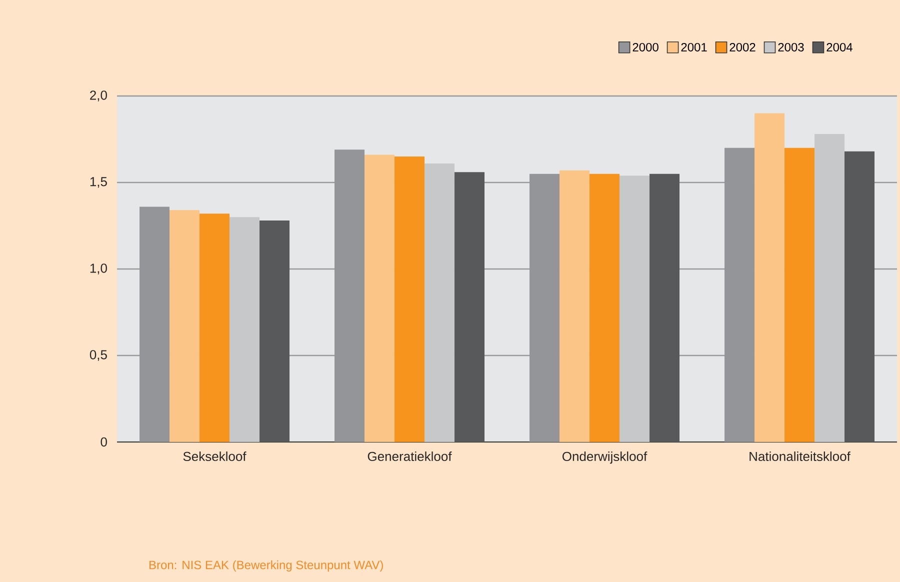  Describe the element at coordinates (103, 442) in the screenshot. I see `y-tick-label: 0` at that location.